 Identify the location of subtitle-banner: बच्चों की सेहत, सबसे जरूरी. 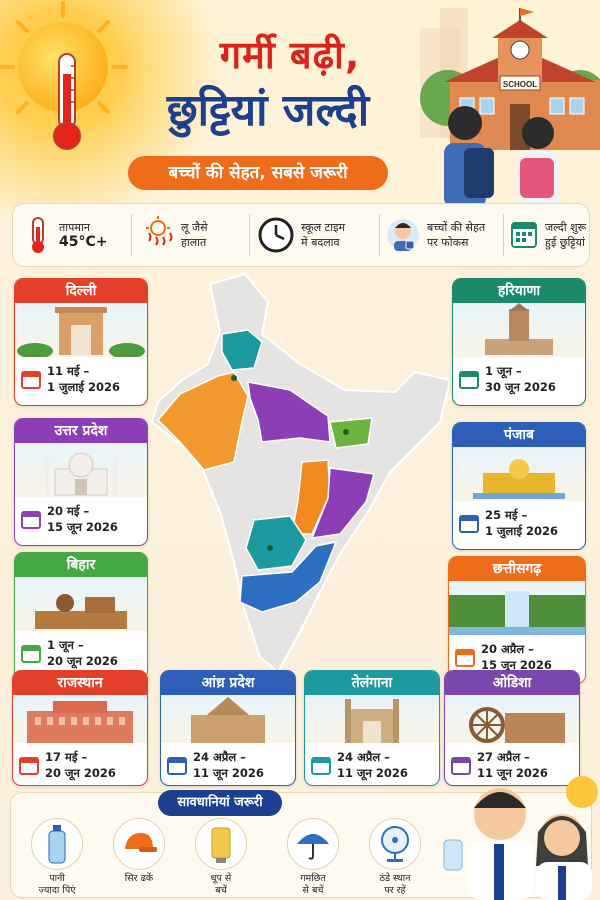
(258, 173).